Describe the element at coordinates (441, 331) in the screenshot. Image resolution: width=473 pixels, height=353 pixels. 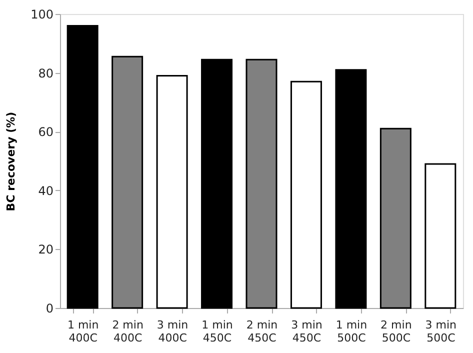
I see `x-tick-label: 3 min 500C` at that location.